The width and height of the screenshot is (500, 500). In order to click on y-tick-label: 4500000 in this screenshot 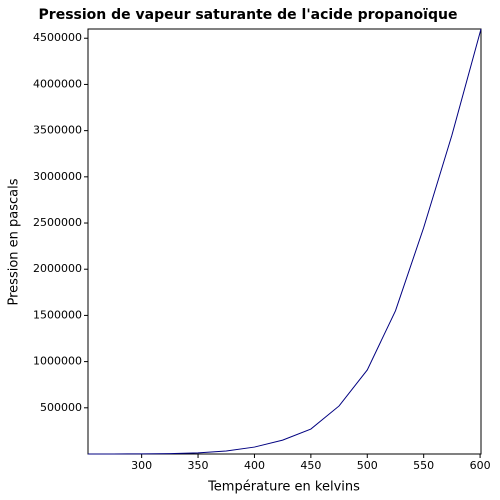, I will do `click(57, 37)`.